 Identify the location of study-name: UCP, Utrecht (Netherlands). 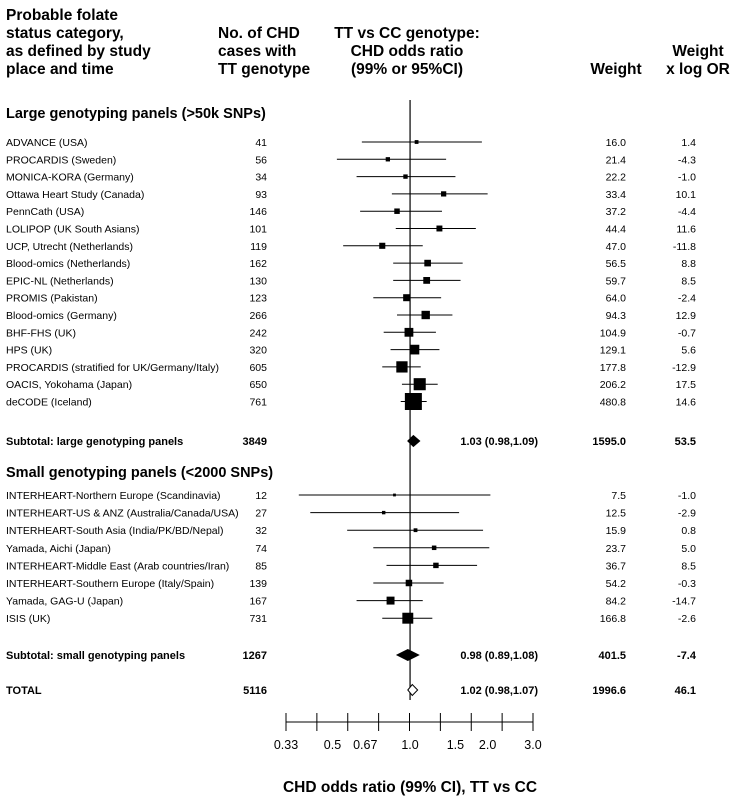
(69, 247).